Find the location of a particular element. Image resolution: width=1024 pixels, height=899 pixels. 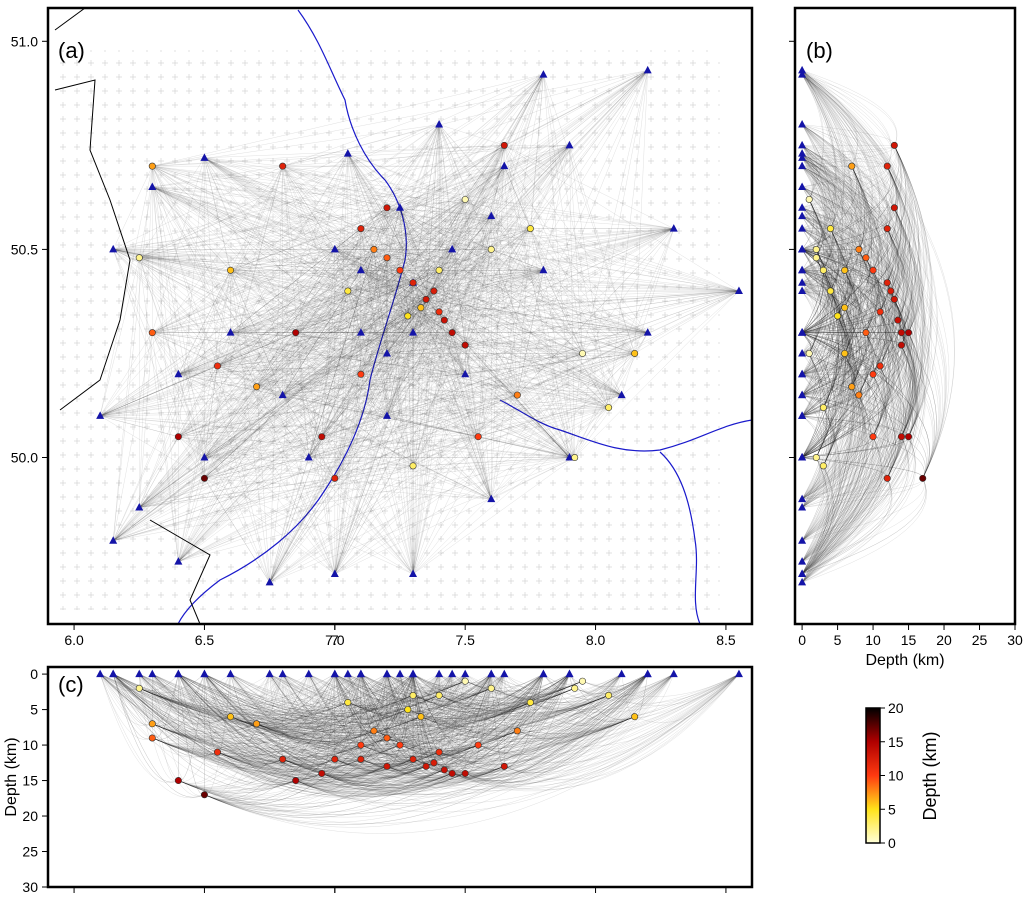

y-tick-label: 25 is located at coordinates (30, 852).